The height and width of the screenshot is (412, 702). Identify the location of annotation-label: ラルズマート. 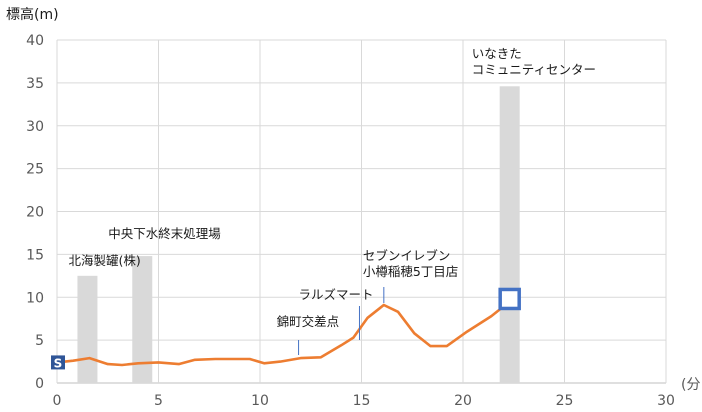
(335, 294).